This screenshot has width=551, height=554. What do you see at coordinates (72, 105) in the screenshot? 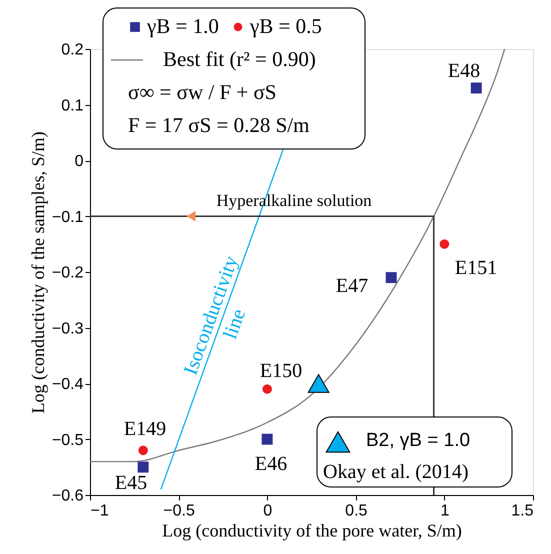
I see `y-tick-label: 0.1` at bounding box center [72, 105].